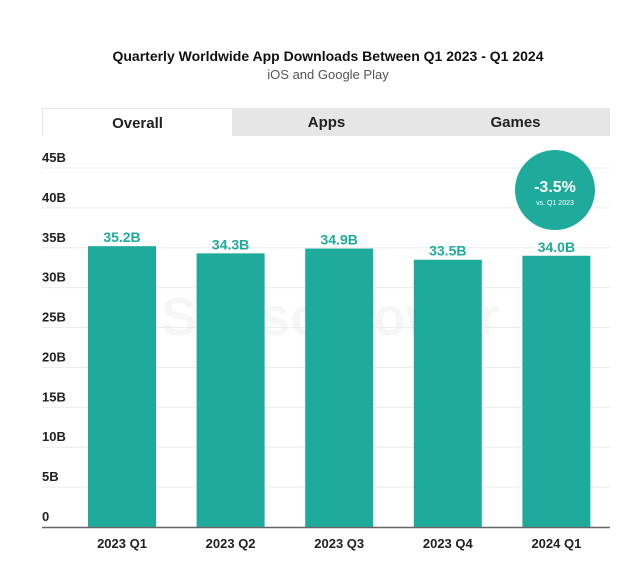 The height and width of the screenshot is (587, 636). What do you see at coordinates (448, 543) in the screenshot?
I see `x-tick-label: 2023 Q4` at bounding box center [448, 543].